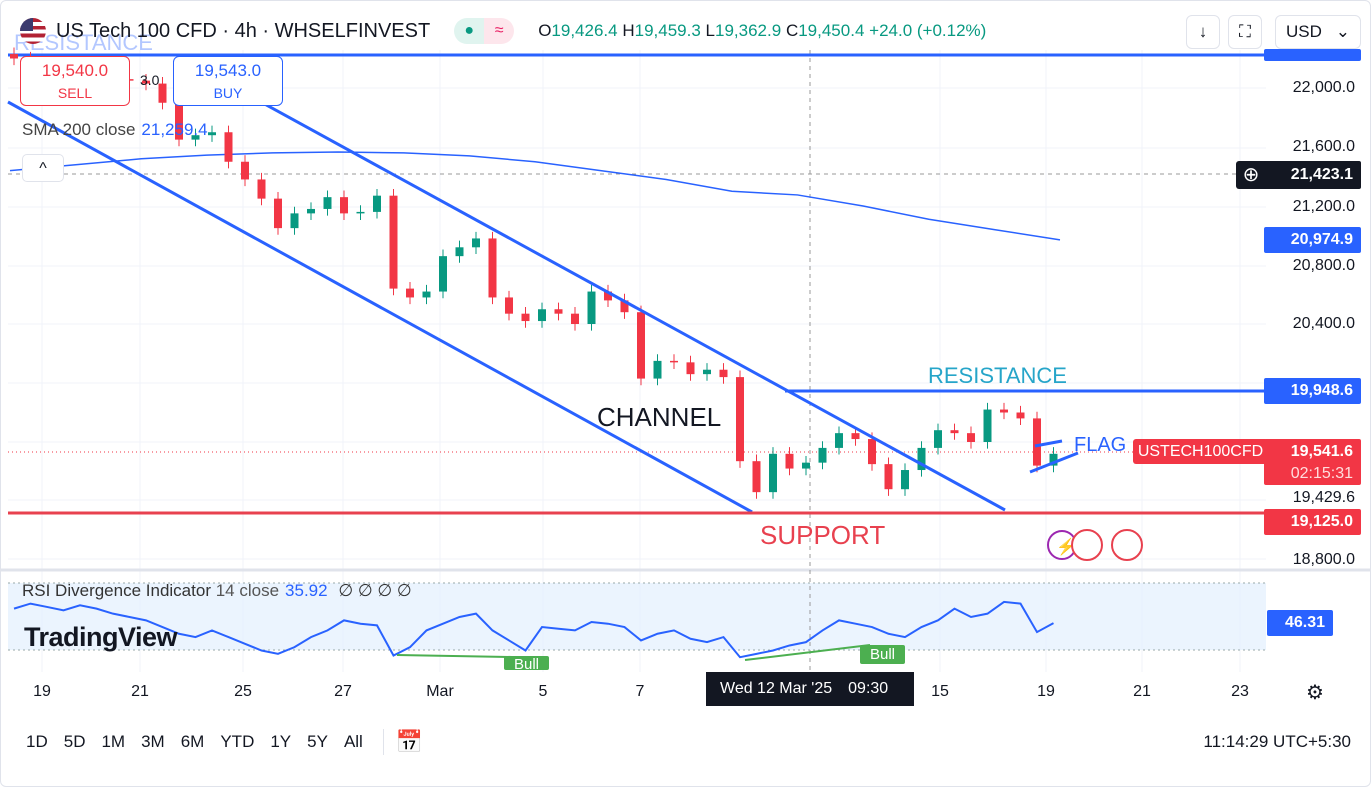 This screenshot has width=1371, height=787. What do you see at coordinates (153, 741) in the screenshot?
I see `range-3m: 3M` at bounding box center [153, 741].